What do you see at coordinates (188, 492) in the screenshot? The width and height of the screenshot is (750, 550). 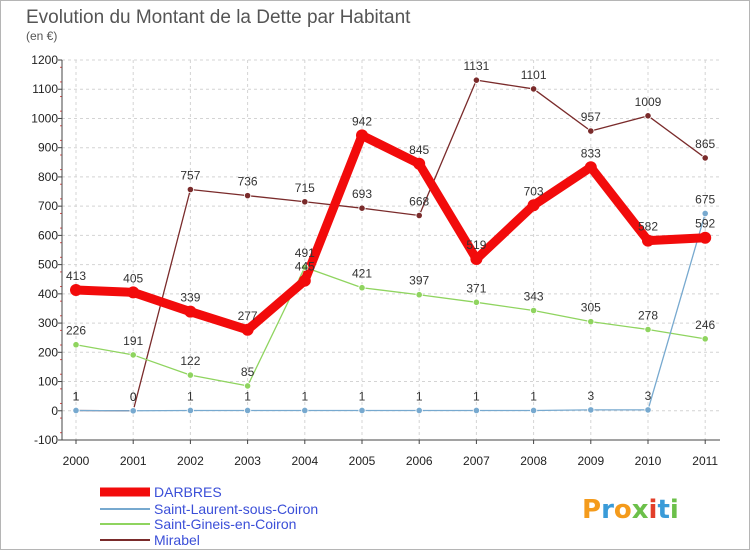 I see `legend-label-darbres: DARBRES` at bounding box center [188, 492].